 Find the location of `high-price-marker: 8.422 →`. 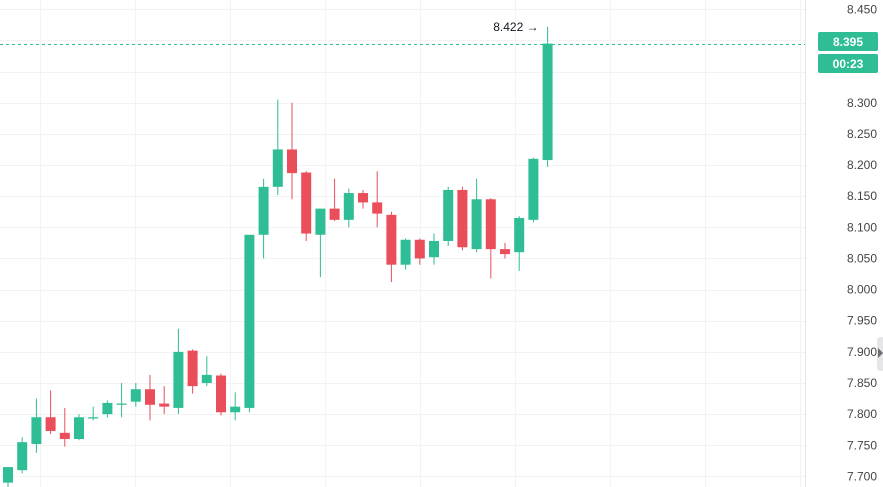

high-price-marker: 8.422 → is located at coordinates (515, 27).